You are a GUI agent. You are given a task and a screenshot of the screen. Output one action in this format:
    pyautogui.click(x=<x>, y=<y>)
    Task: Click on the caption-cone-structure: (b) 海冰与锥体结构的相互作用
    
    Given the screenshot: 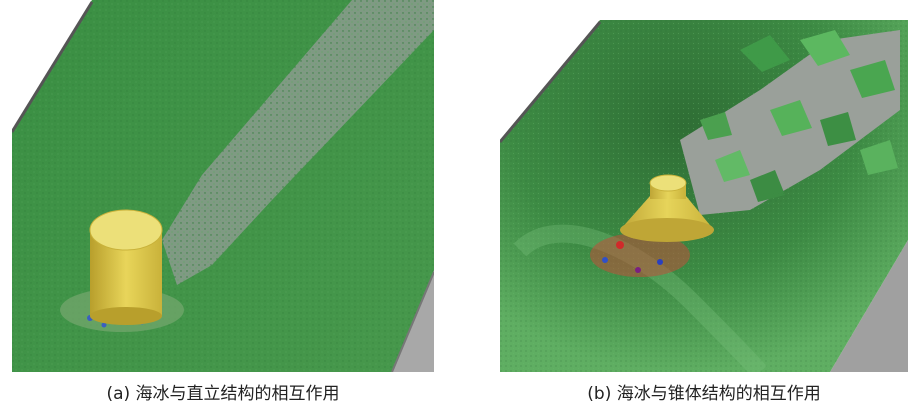 What is the action you would take?
    pyautogui.click(x=704, y=394)
    